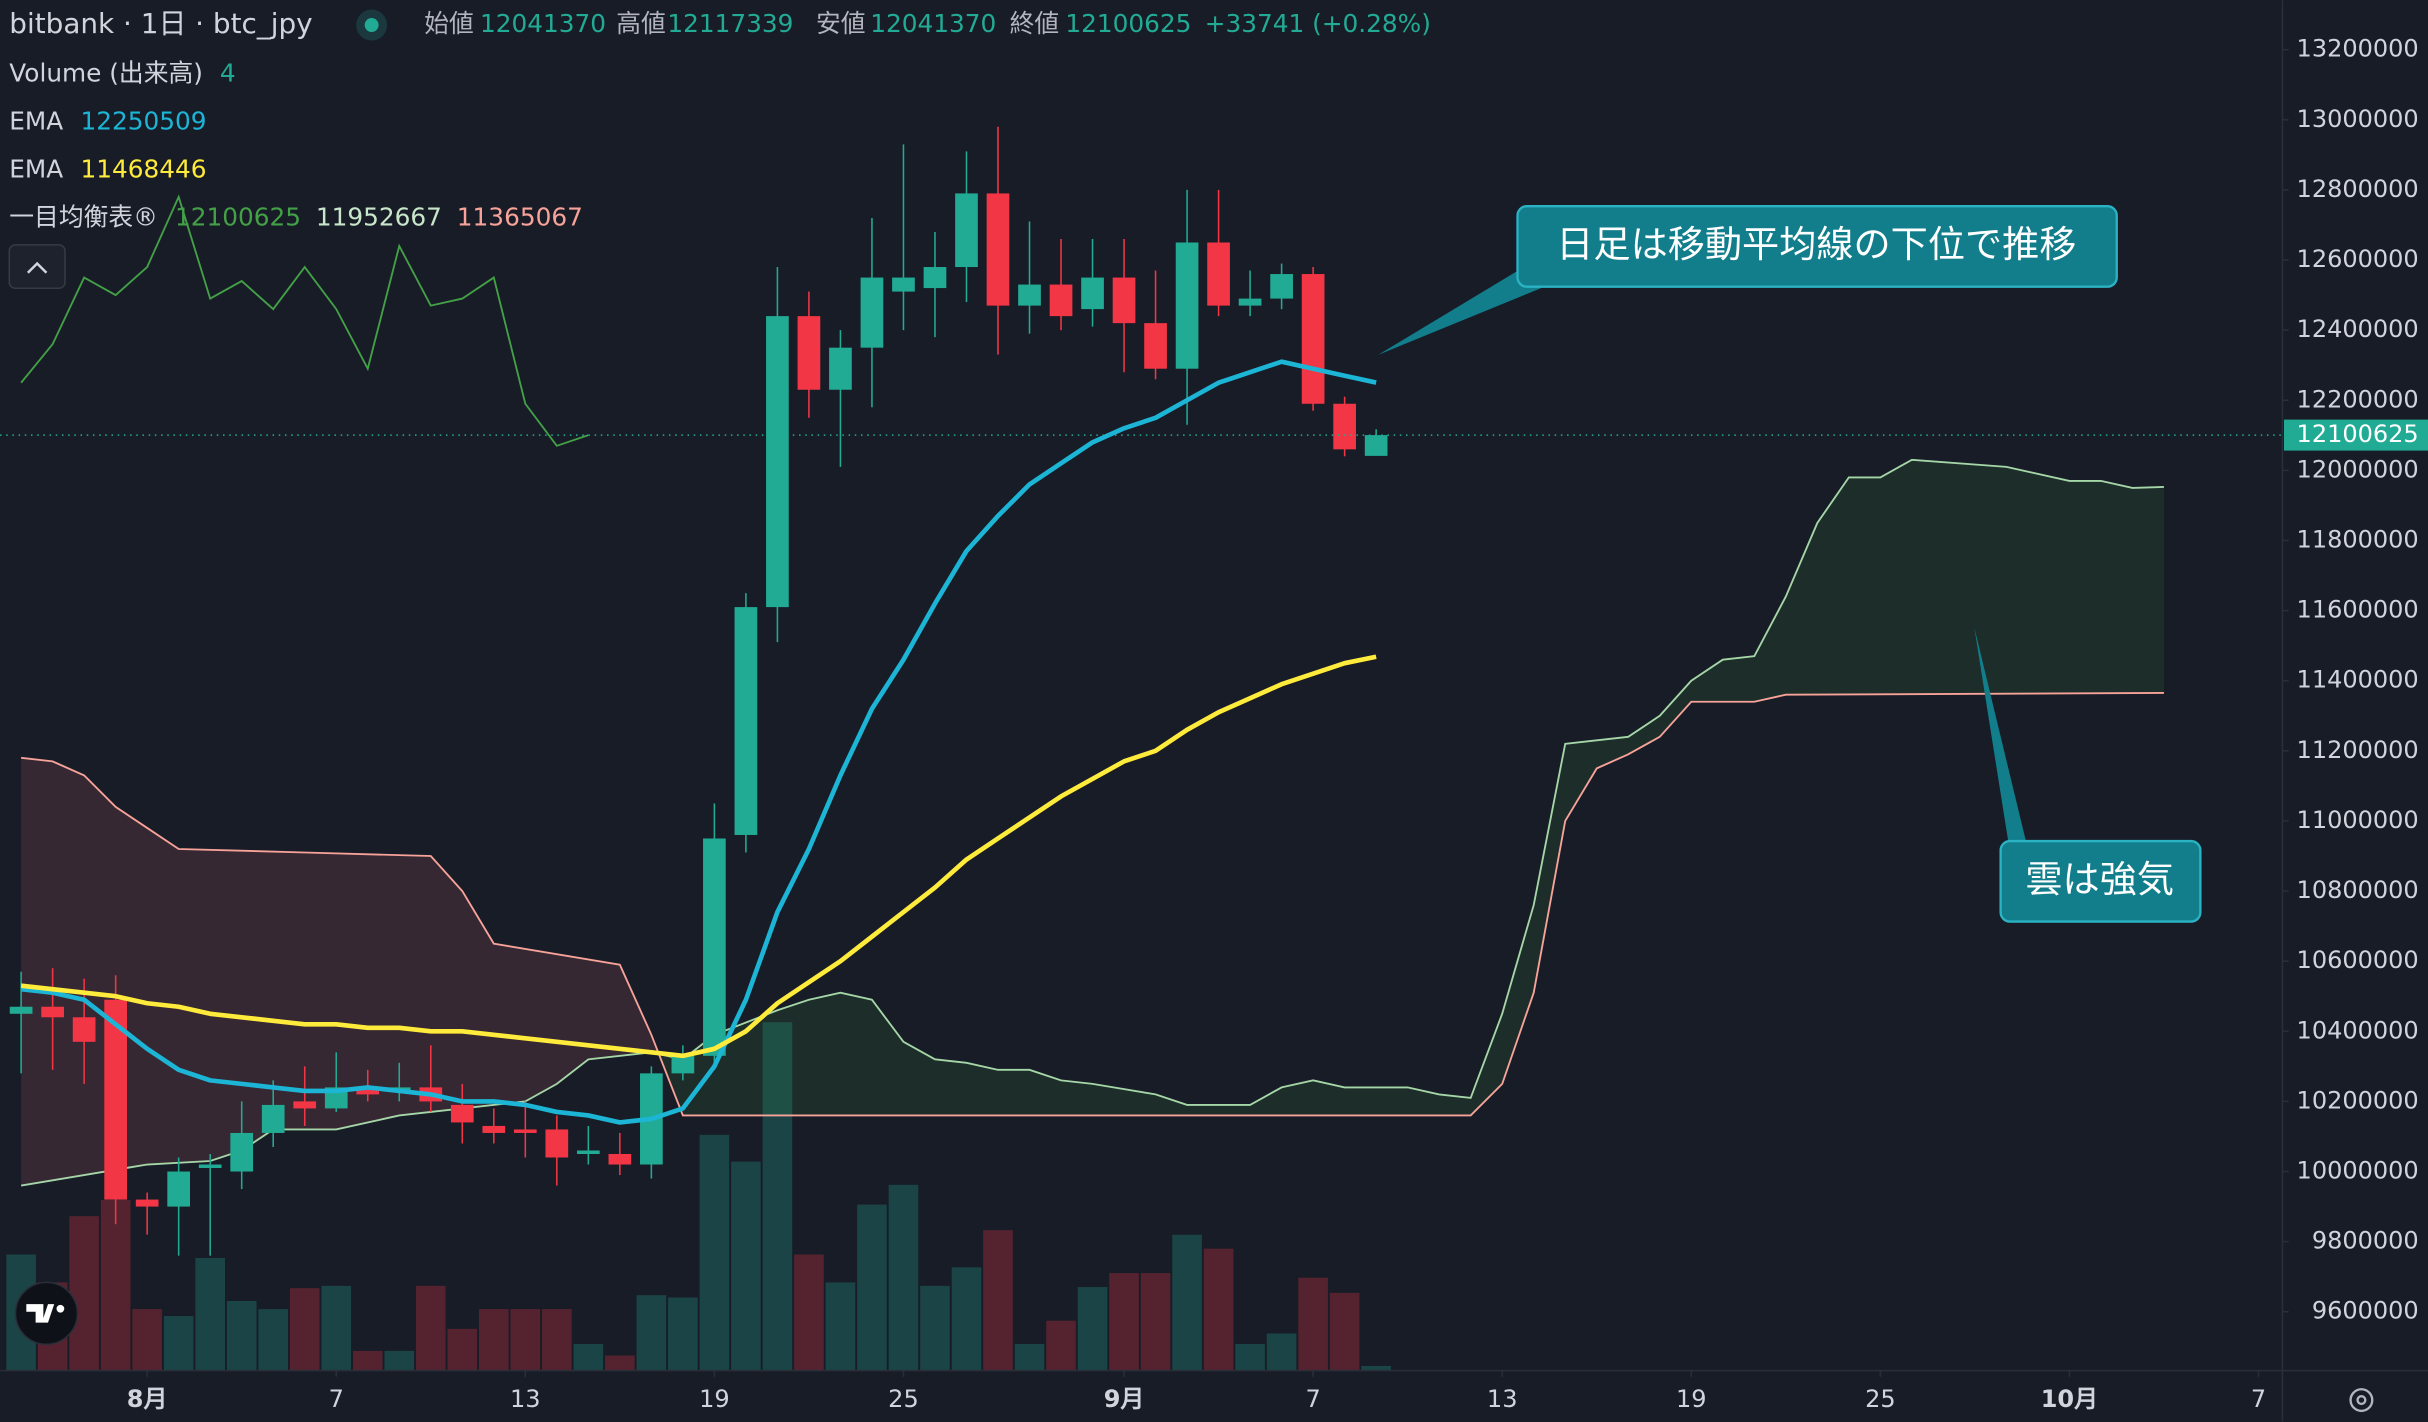 This screenshot has width=2428, height=1422. I want to click on y-tick-label: 12200000, so click(2358, 399).